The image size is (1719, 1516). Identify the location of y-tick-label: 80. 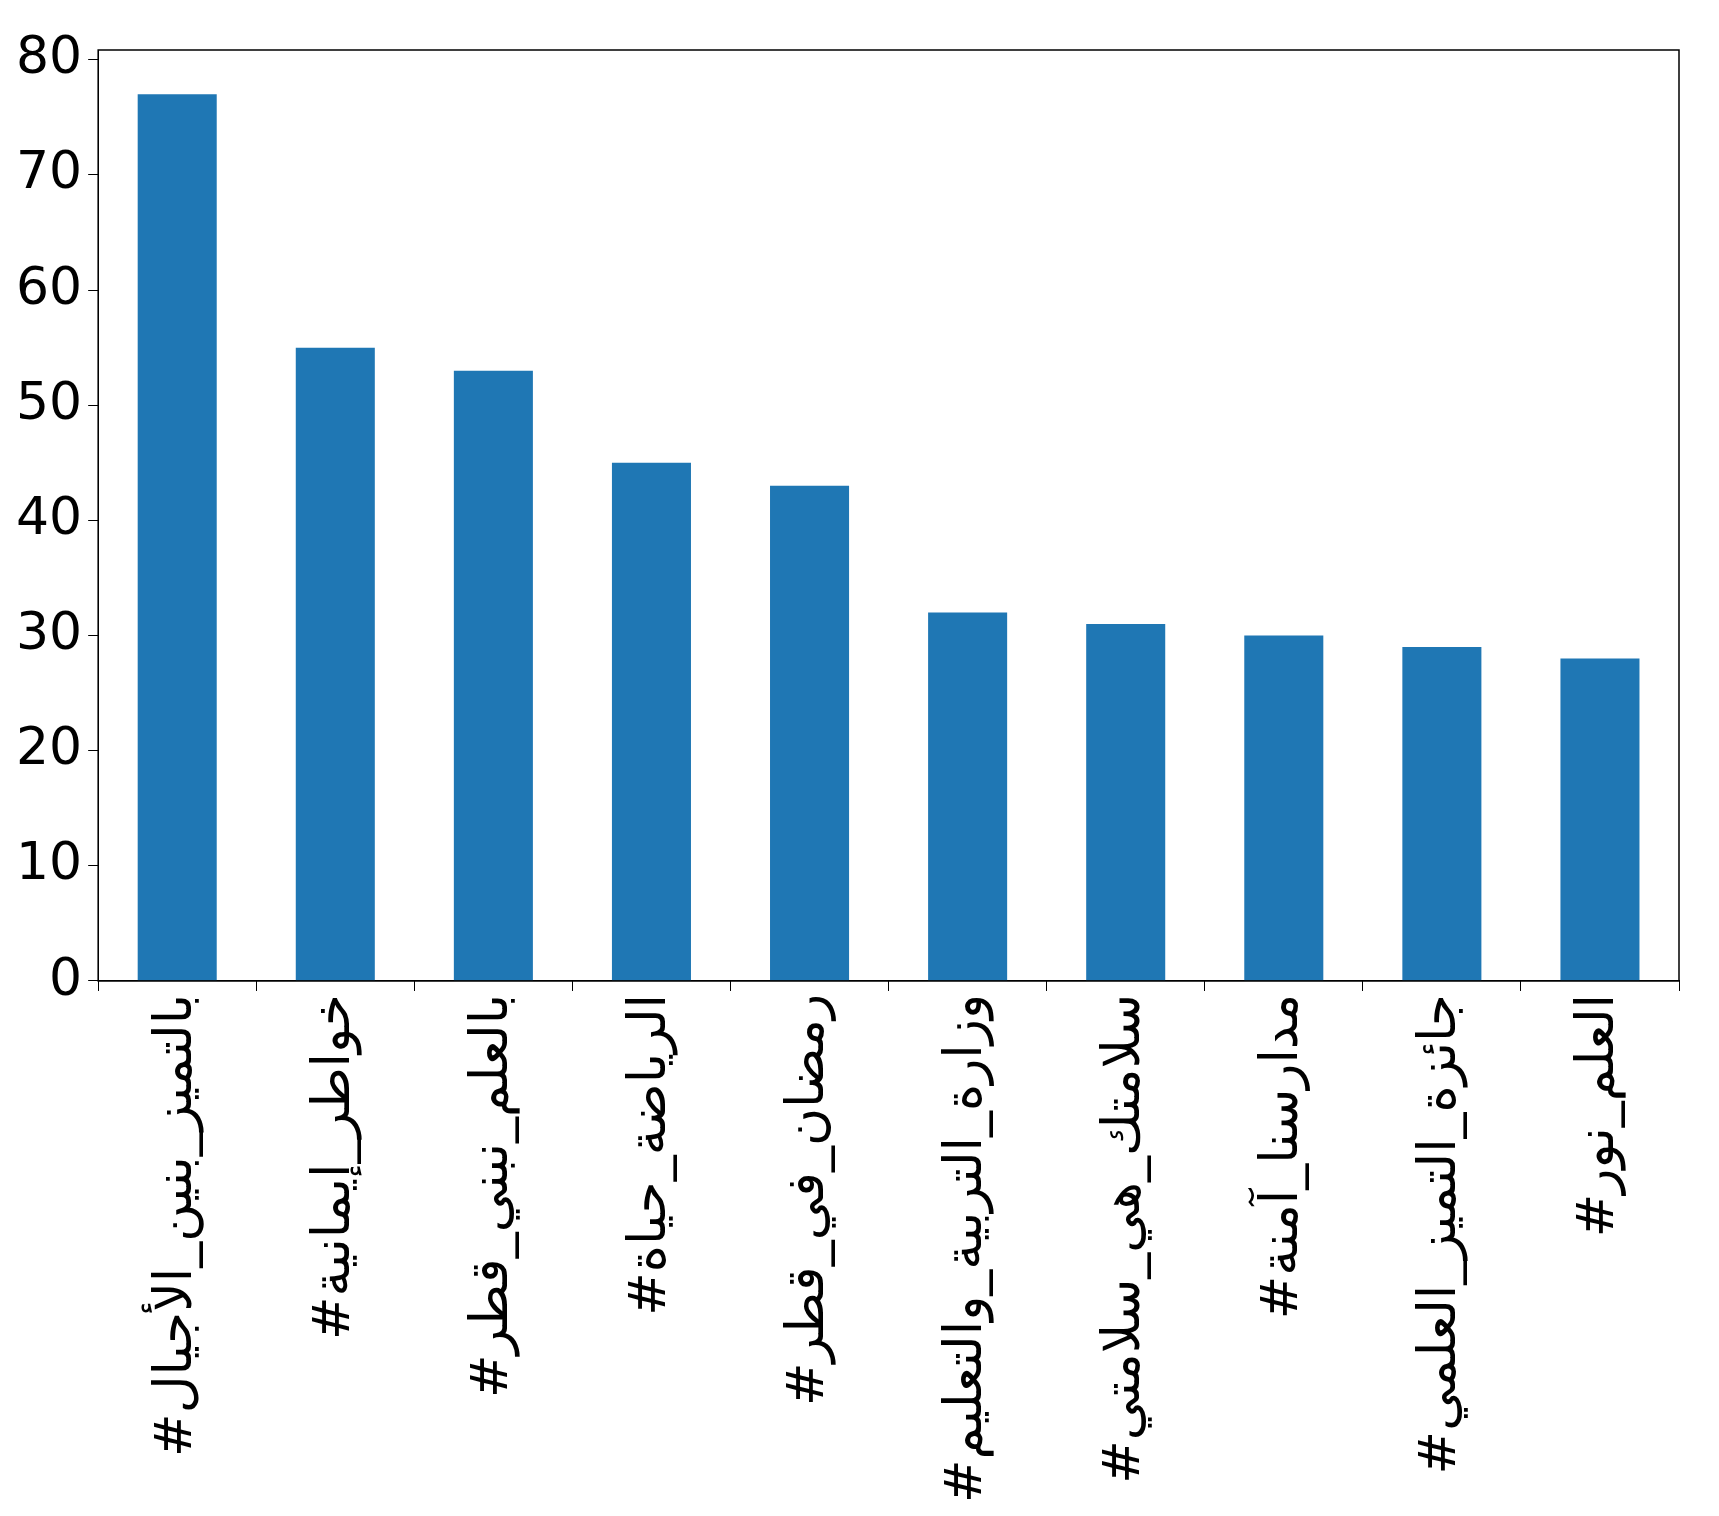
(49, 55).